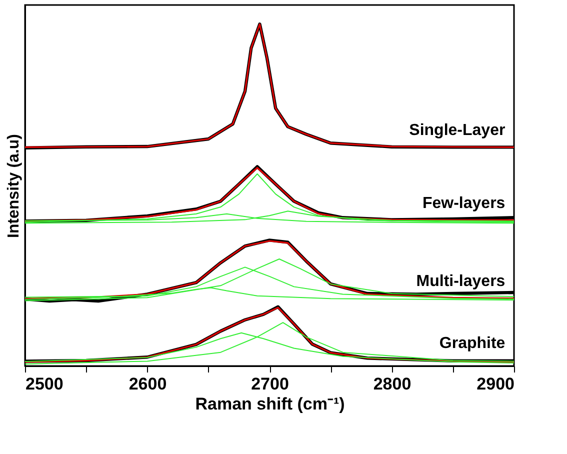 The height and width of the screenshot is (454, 567). Describe the element at coordinates (461, 281) in the screenshot. I see `annotation: Multi-layers` at that location.